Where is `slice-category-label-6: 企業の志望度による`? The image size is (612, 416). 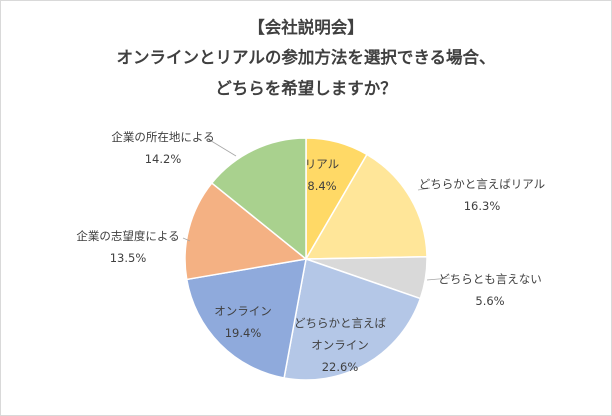
slice-category-label-6: 企業の志望度による is located at coordinates (127, 236).